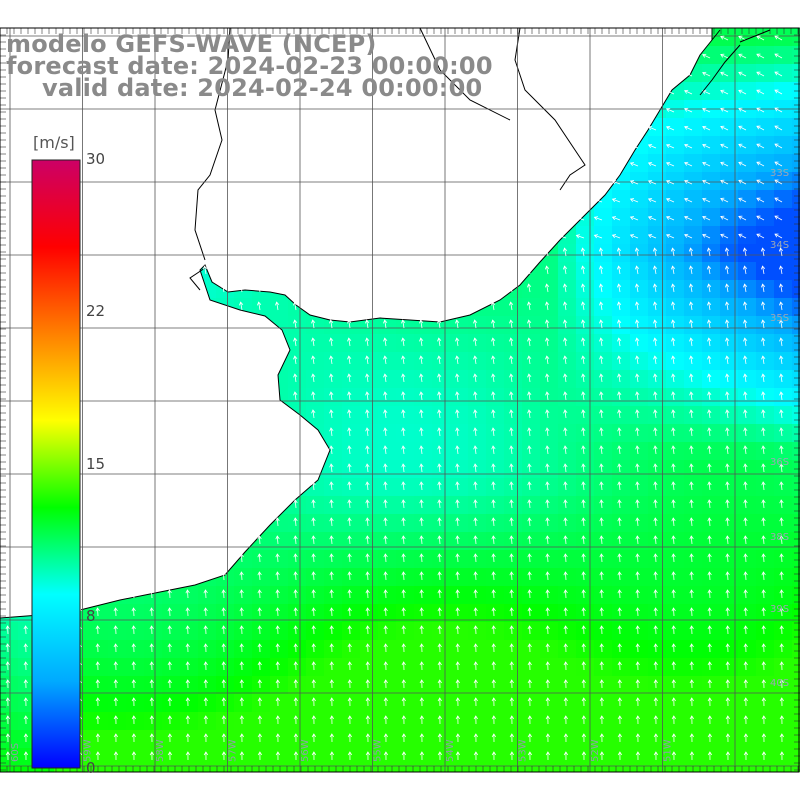  What do you see at coordinates (779, 683) in the screenshot?
I see `lat-label: 40S` at bounding box center [779, 683].